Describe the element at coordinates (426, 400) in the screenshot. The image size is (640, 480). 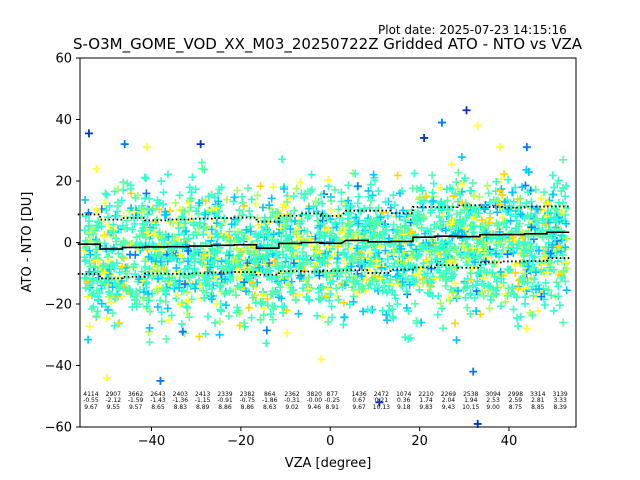
I see `bin-stat-mean: 1.74` at that location.